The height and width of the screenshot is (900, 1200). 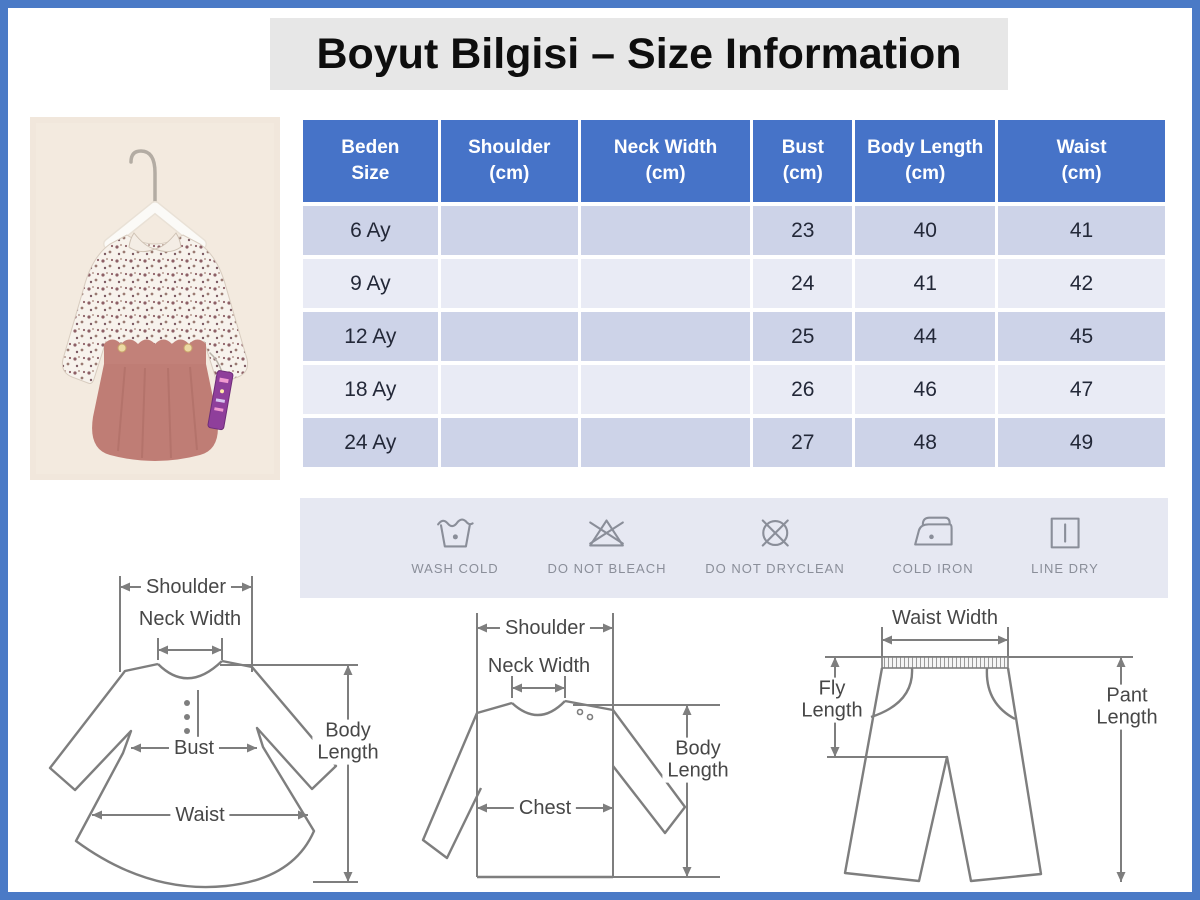 I want to click on care-item-wash-cold: WASH COLD, so click(x=454, y=543).